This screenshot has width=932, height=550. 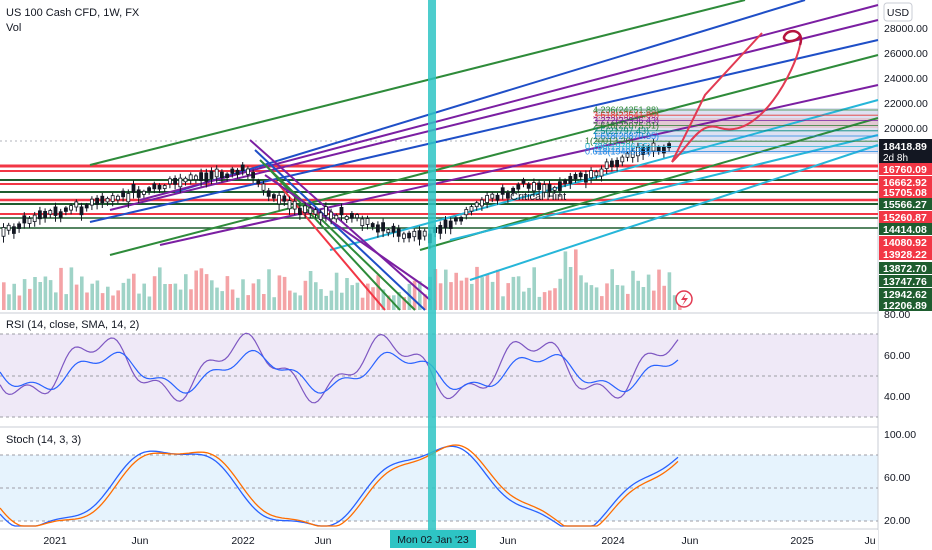 I want to click on time-label: Jun, so click(x=323, y=541).